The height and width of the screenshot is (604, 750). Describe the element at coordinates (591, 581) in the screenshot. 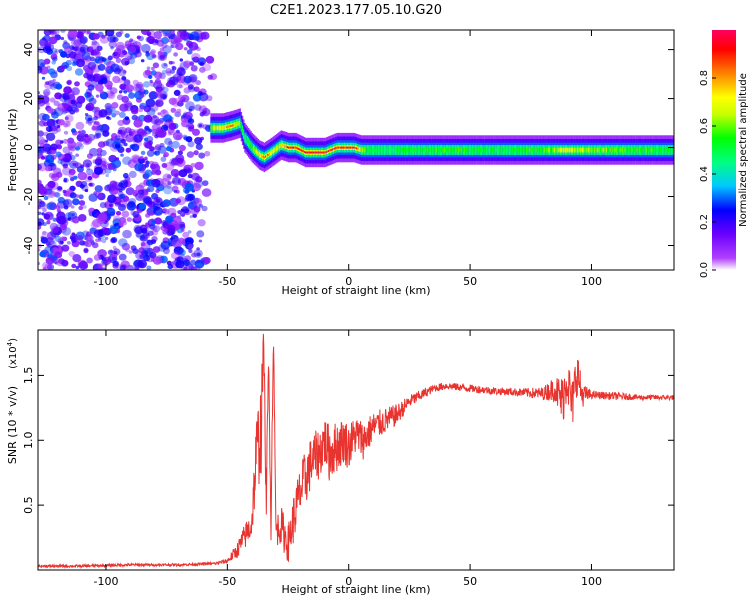

I see `x-tick-label: 100` at that location.